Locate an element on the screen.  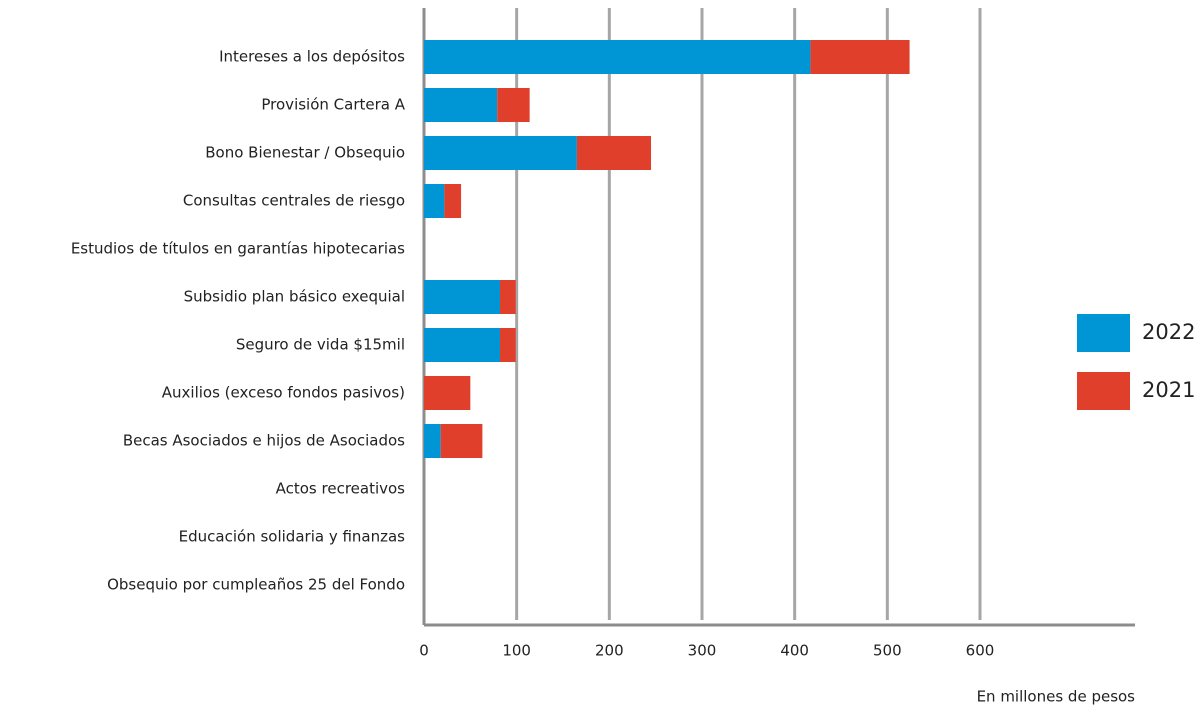
y-tick-label: Auxilios (exceso fondos pasivos) is located at coordinates (283, 393).